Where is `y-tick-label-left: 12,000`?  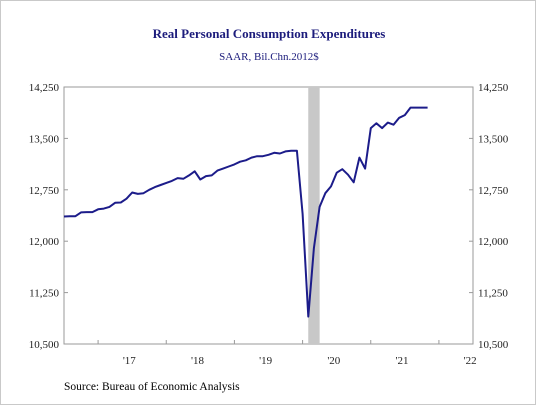
y-tick-label-left: 12,000 is located at coordinates (44, 242).